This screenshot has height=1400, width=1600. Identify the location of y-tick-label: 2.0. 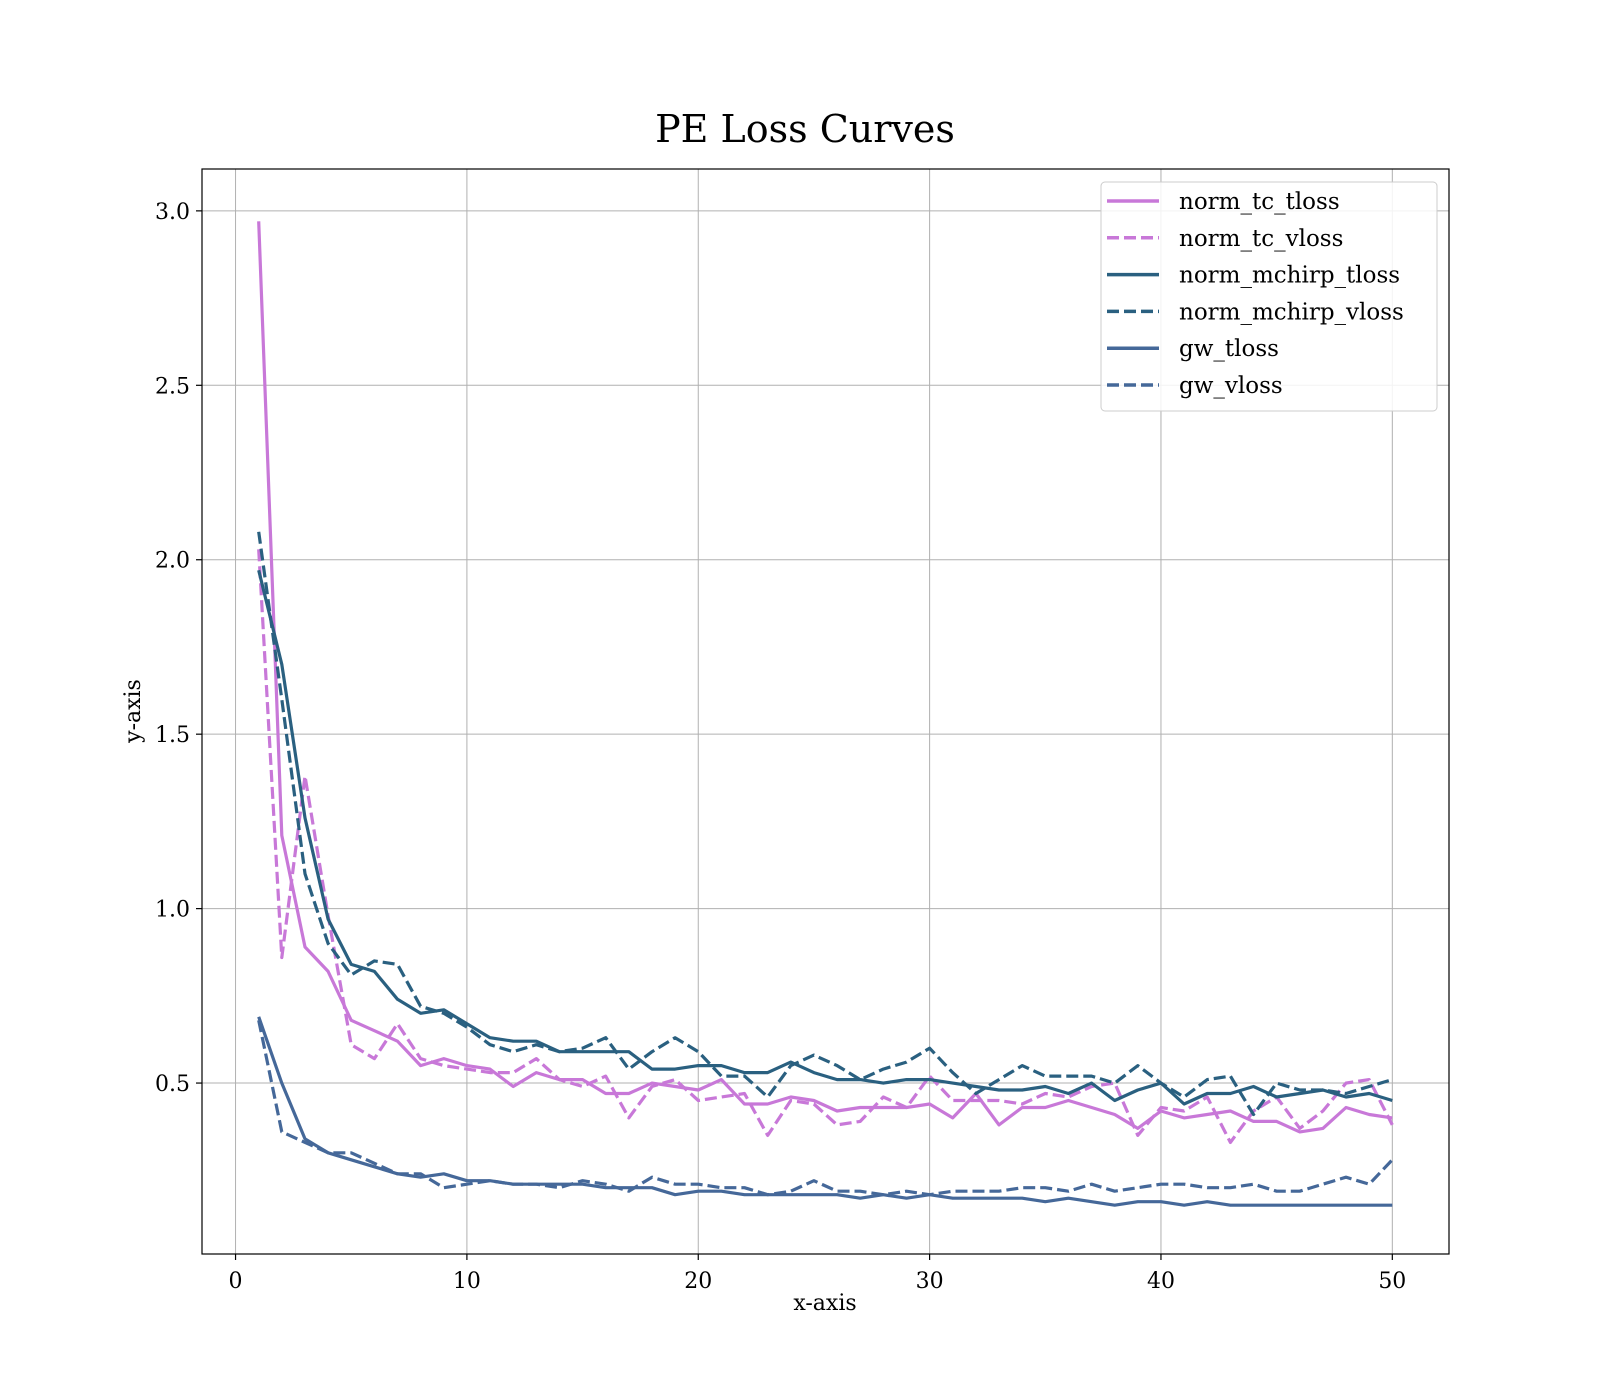
(172, 561).